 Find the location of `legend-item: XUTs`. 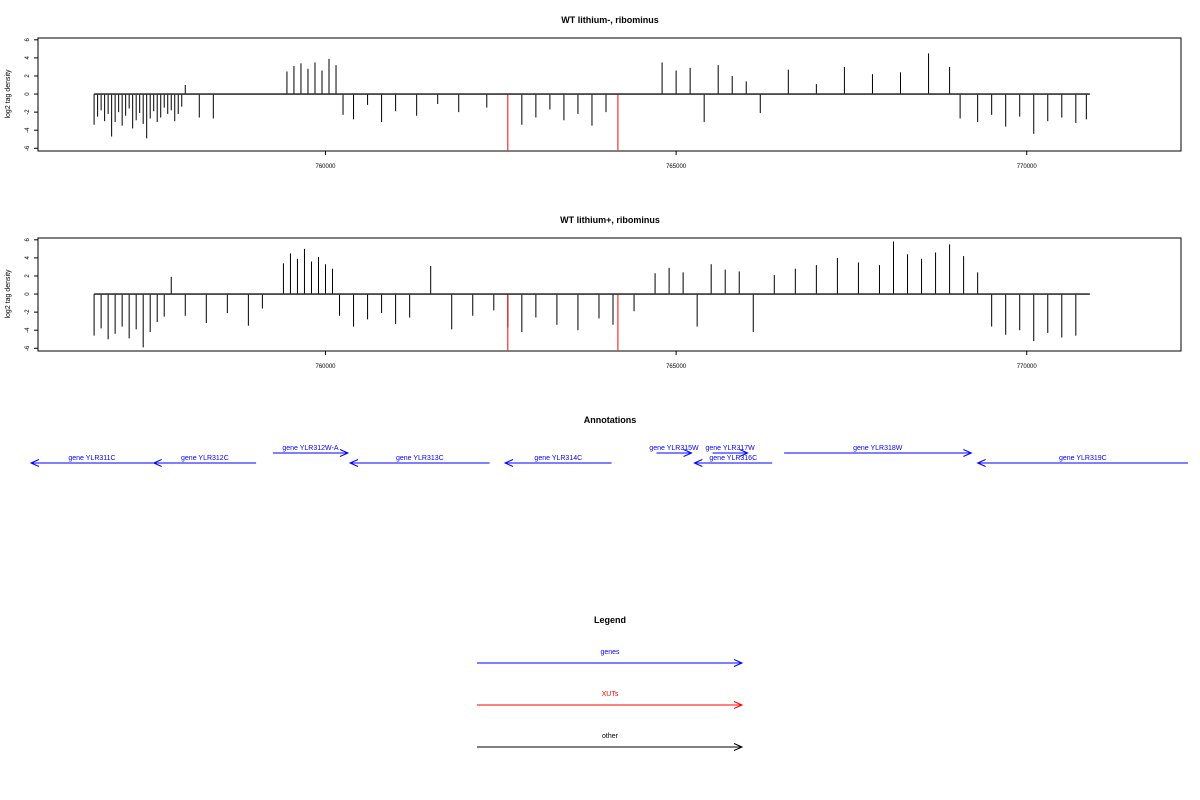

legend-item: XUTs is located at coordinates (610, 700).